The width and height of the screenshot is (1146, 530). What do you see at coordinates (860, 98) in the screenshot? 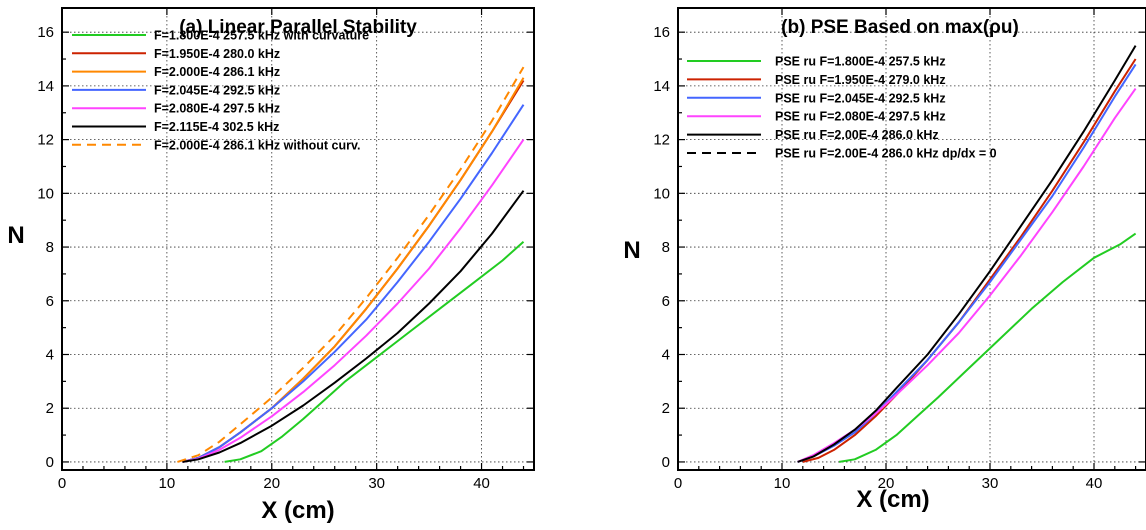
I see `legend-label-3: PSE ru F=2.045E-4 292.5 kHz` at bounding box center [860, 98].